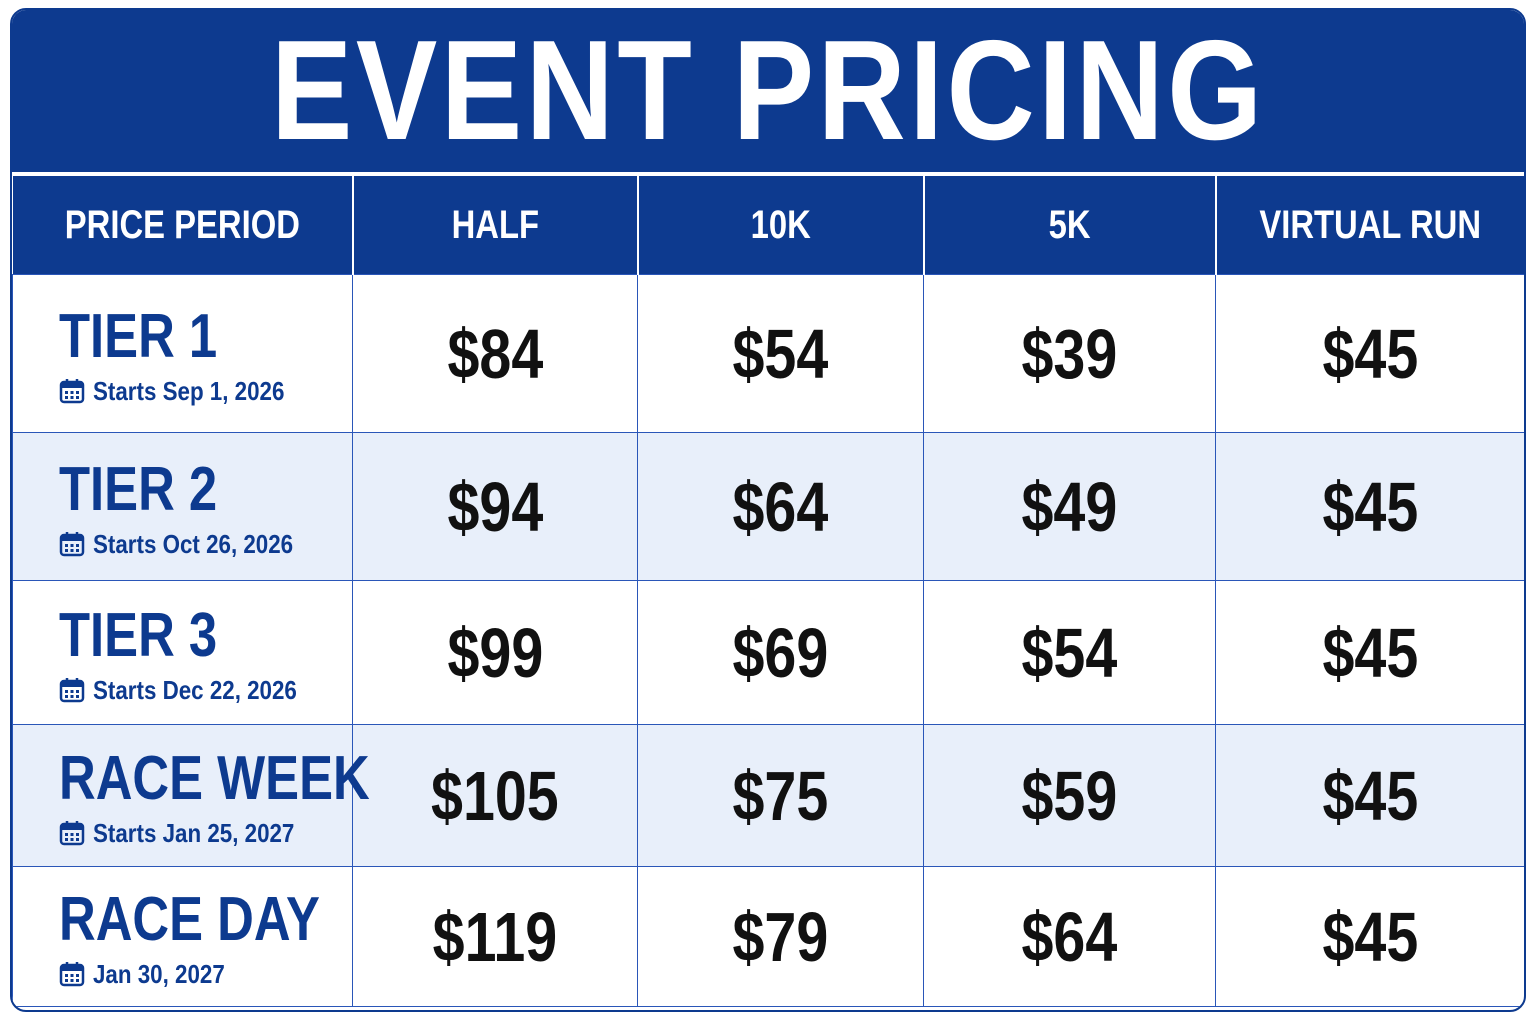 This screenshot has height=1024, width=1536. What do you see at coordinates (138, 635) in the screenshot?
I see `period-label: TIER 3` at bounding box center [138, 635].